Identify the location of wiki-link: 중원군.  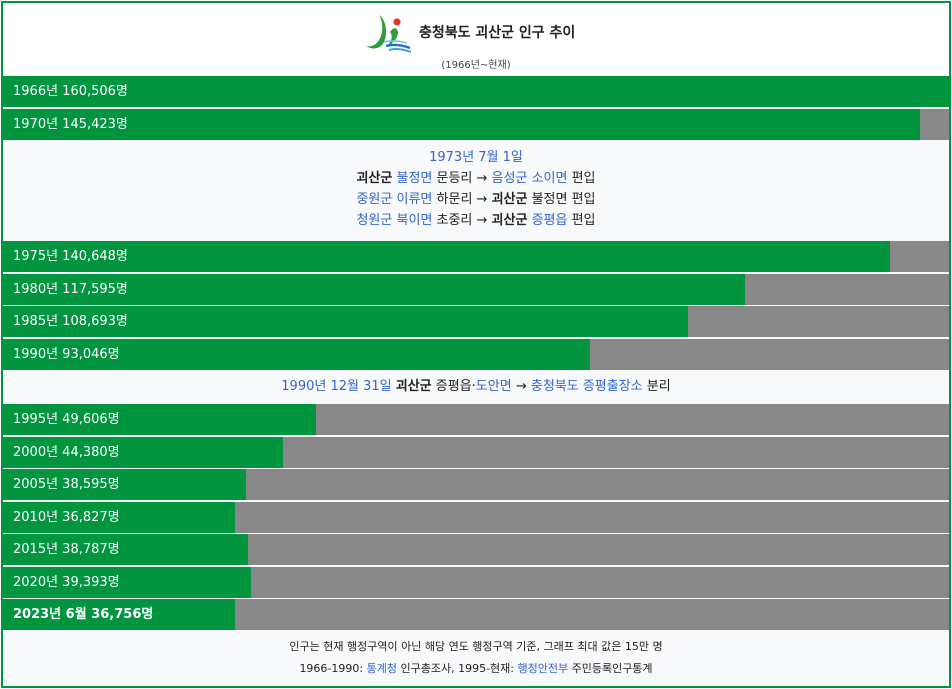
(374, 199).